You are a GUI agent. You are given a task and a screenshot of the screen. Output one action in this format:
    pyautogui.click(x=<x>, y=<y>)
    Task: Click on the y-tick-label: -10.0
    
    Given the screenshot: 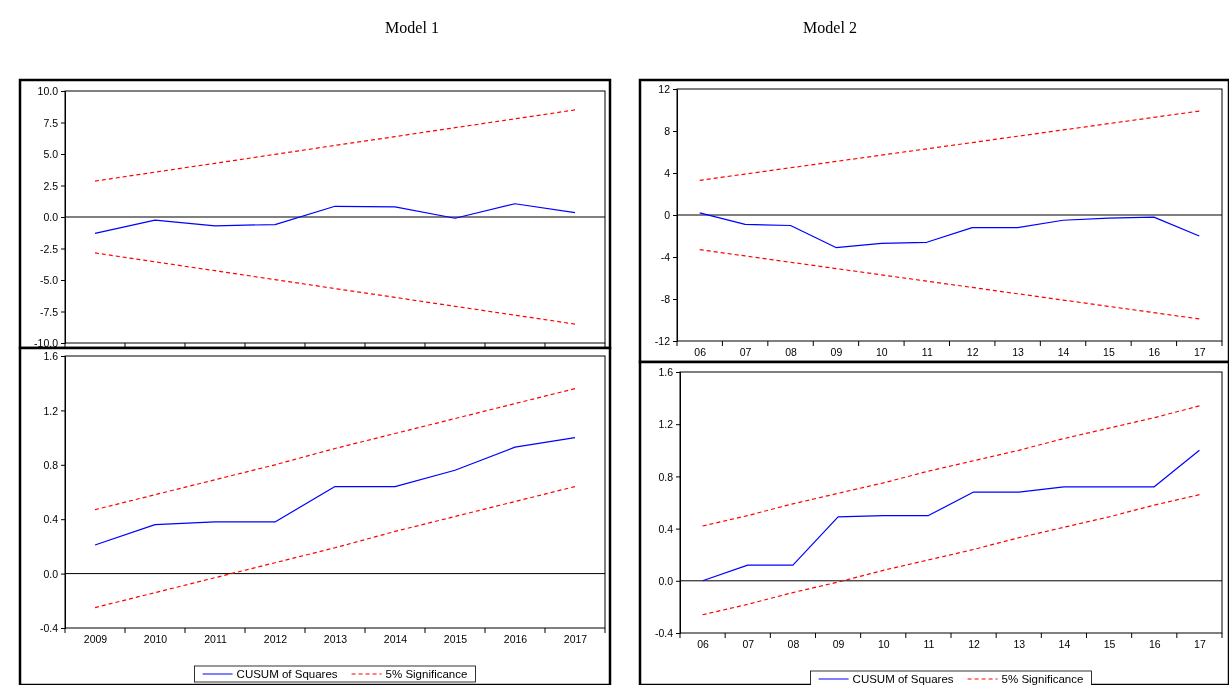 What is the action you would take?
    pyautogui.click(x=46, y=343)
    